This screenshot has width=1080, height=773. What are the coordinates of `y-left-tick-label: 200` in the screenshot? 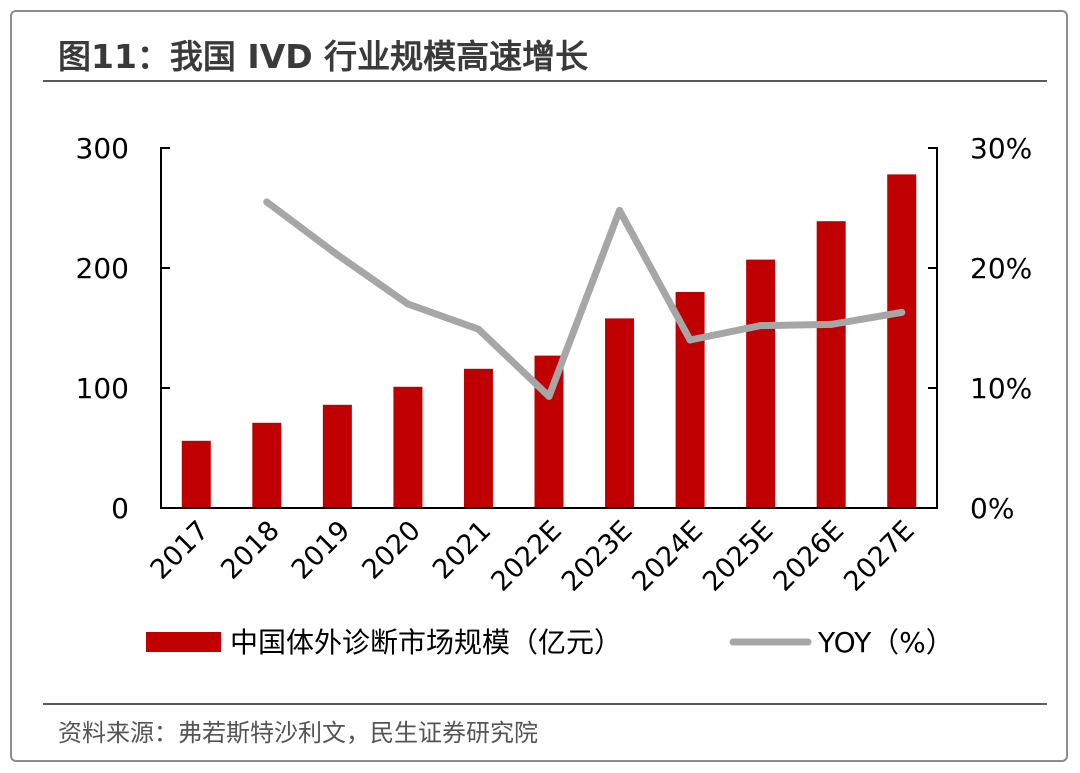 It's located at (102, 268).